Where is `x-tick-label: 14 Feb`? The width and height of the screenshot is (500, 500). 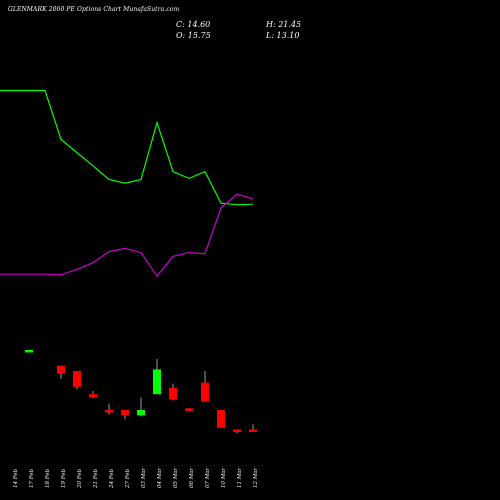 x-tick-label: 14 Feb is located at coordinates (16, 478).